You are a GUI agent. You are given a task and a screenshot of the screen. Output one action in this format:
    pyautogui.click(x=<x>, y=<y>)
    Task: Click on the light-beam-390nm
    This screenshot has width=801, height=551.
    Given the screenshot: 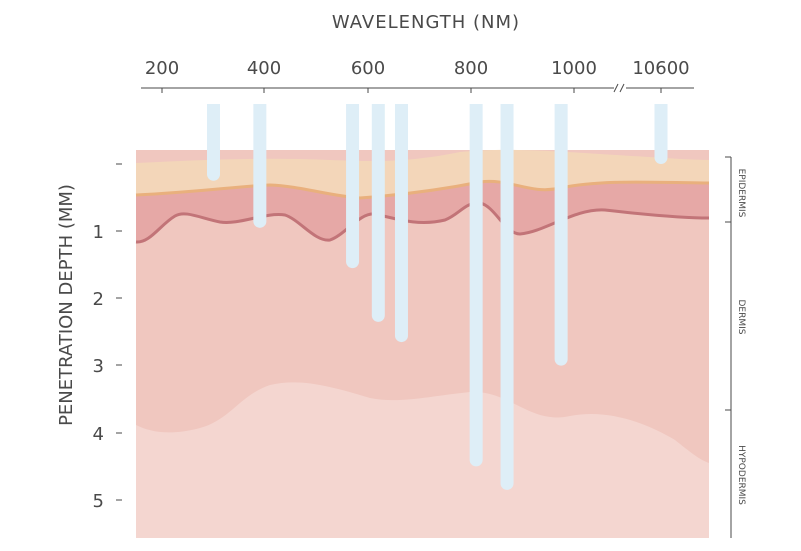 What is the action you would take?
    pyautogui.click(x=260, y=166)
    